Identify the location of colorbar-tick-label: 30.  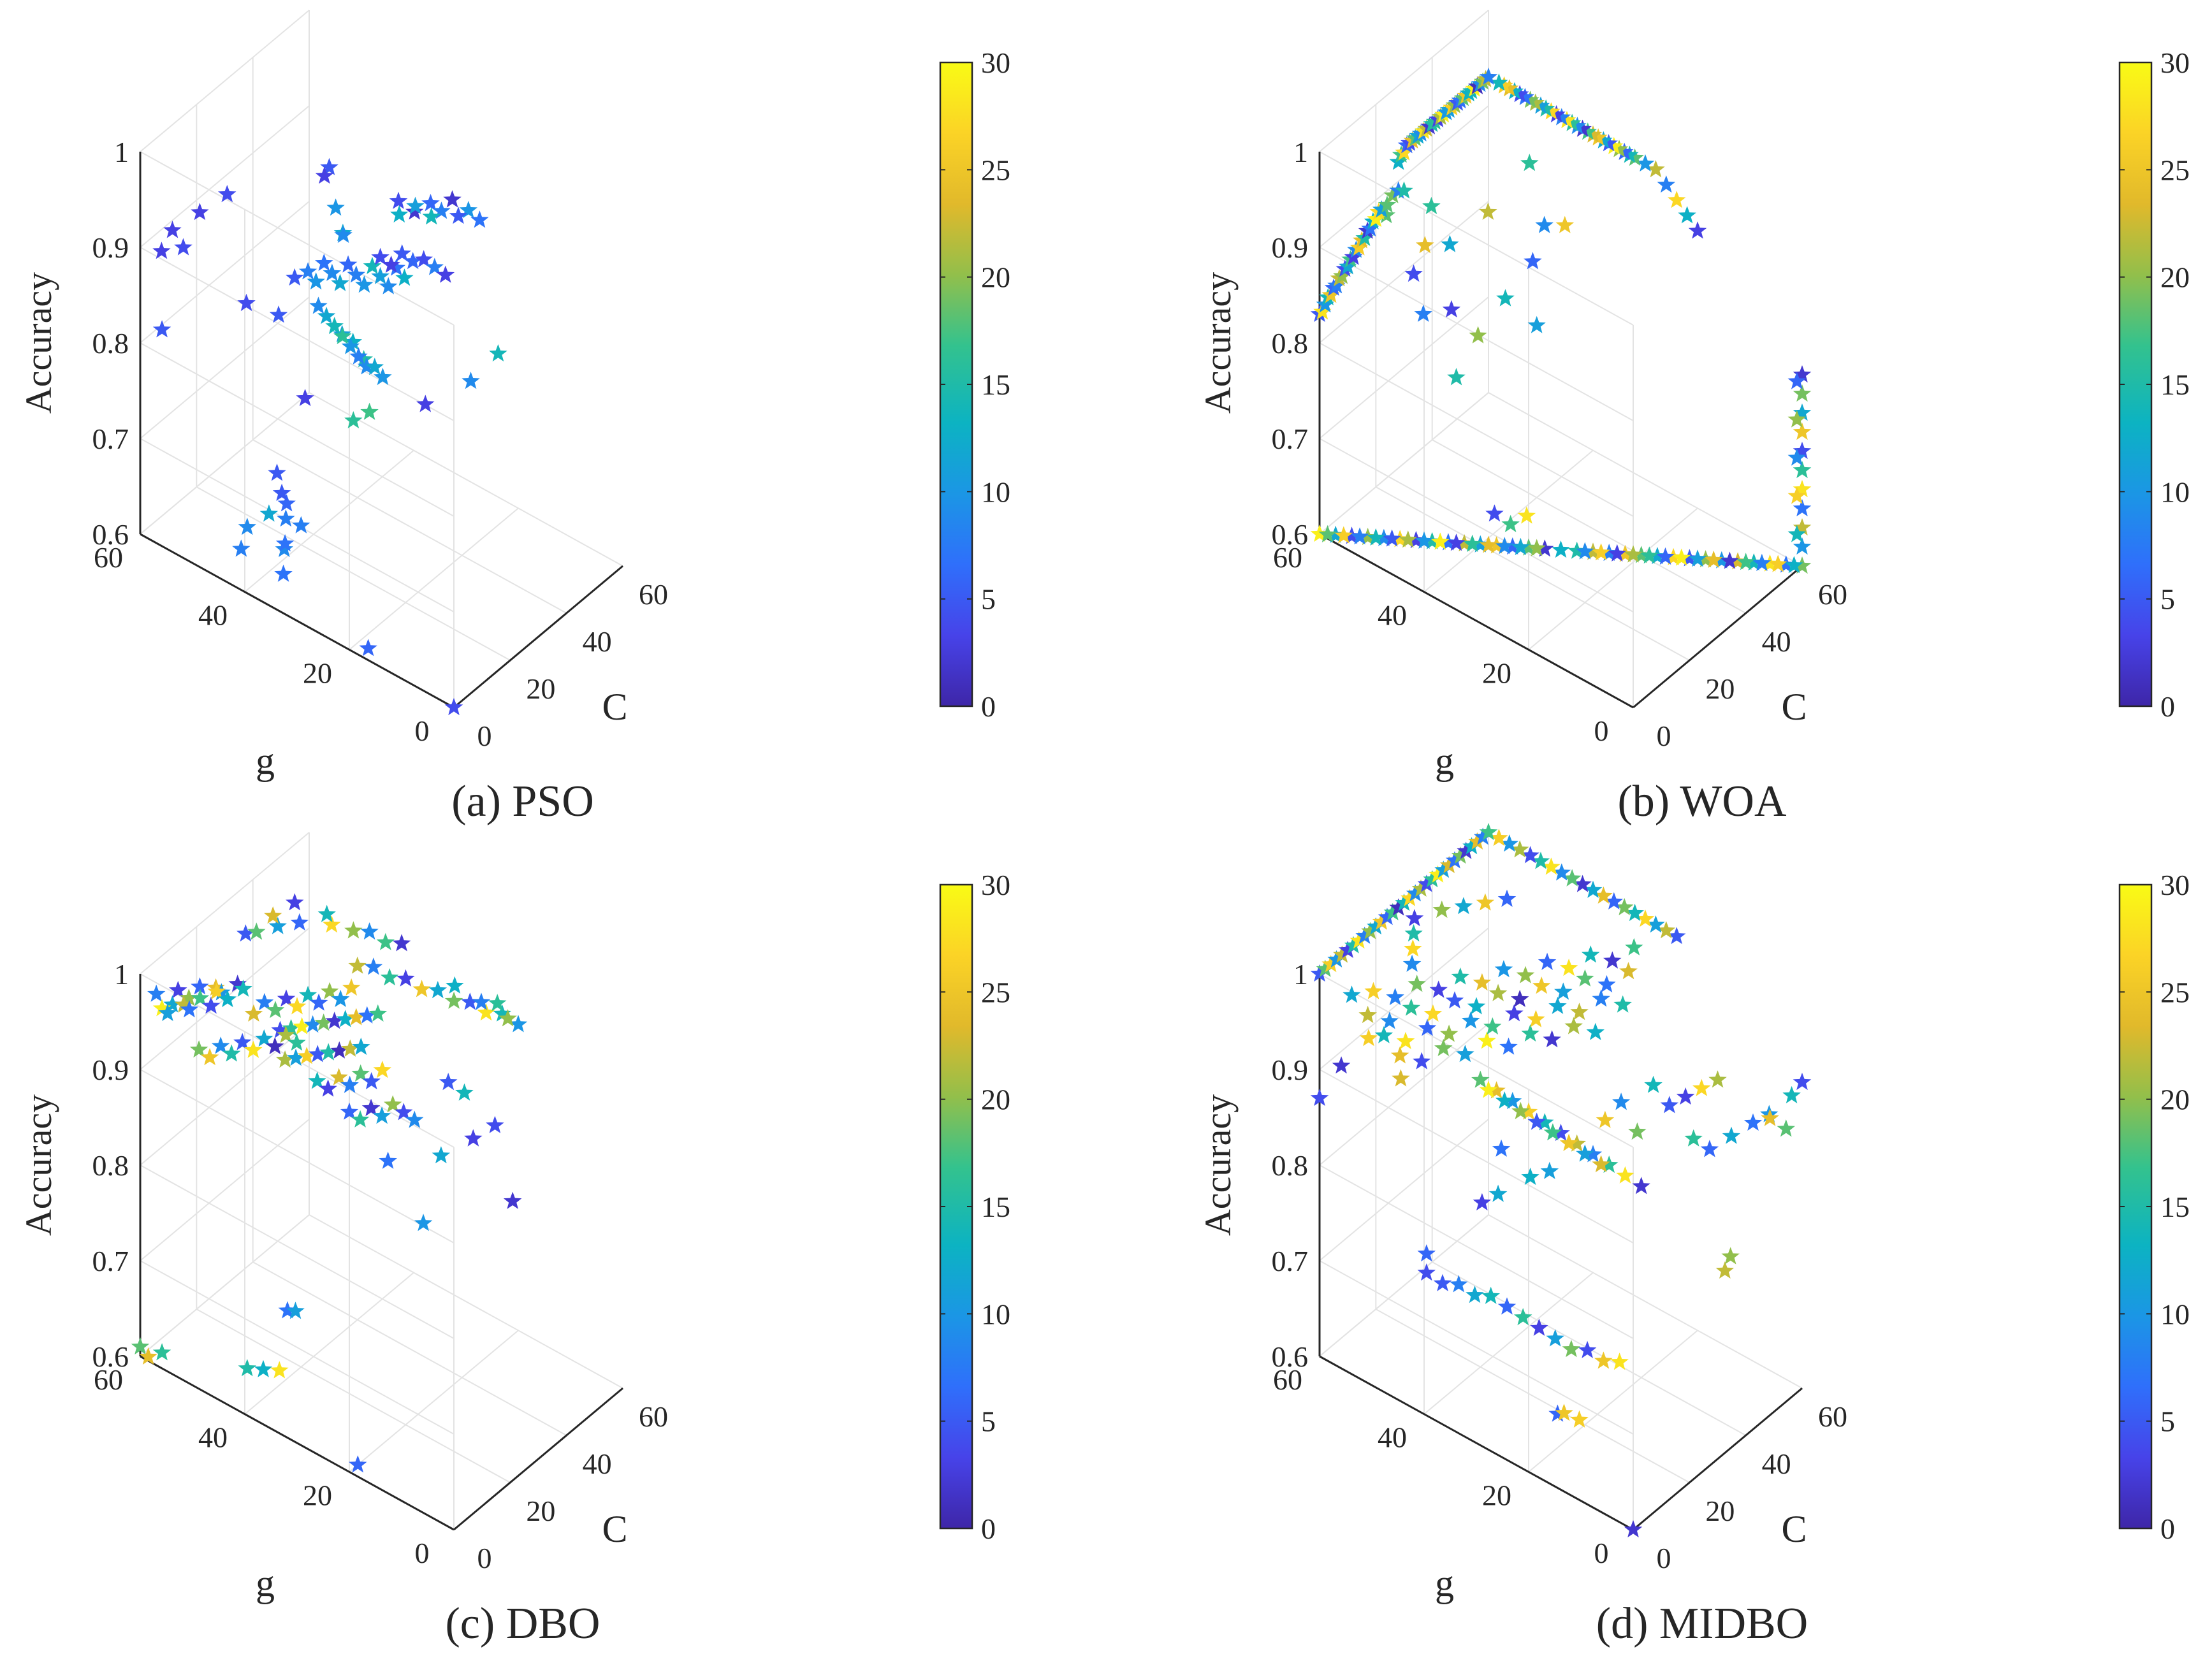
(2175, 885).